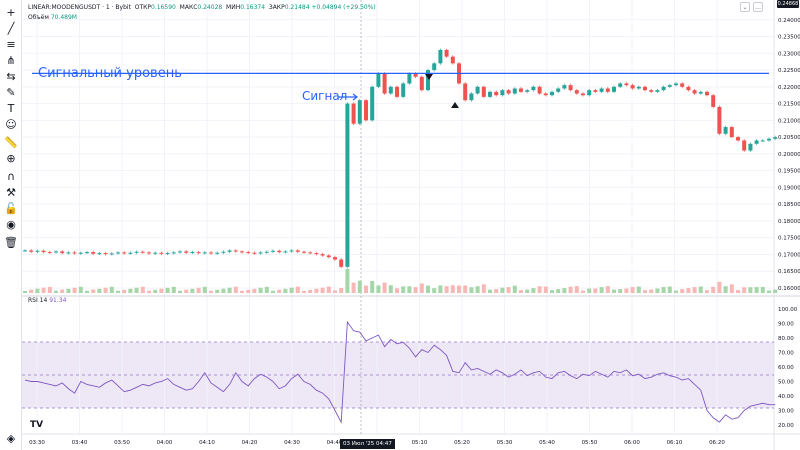 The image size is (800, 450). Describe the element at coordinates (11, 176) in the screenshot. I see `magnet-icon: ∩` at that location.